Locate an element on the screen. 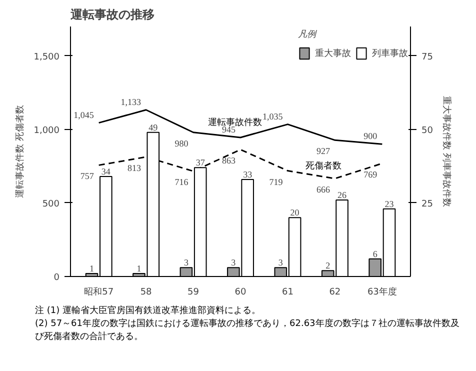  x-tick-label: 昭和57 is located at coordinates (99, 292).